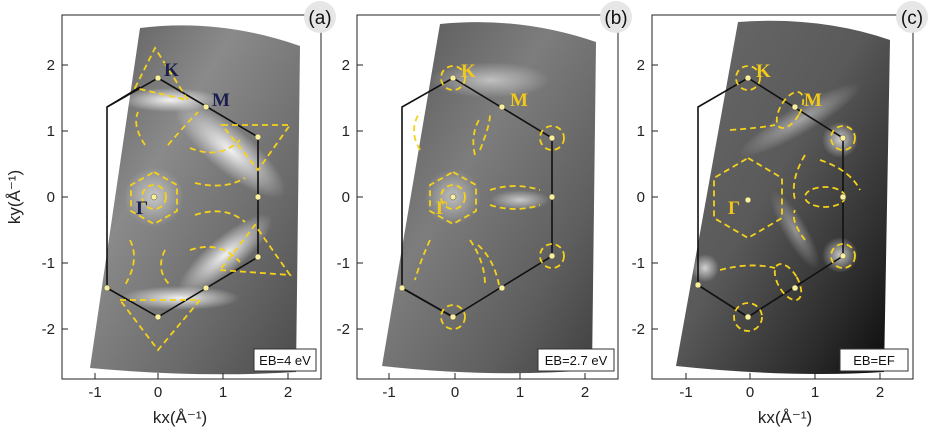 The image size is (929, 435). I want to click on svg-text: (c), so click(912, 18).